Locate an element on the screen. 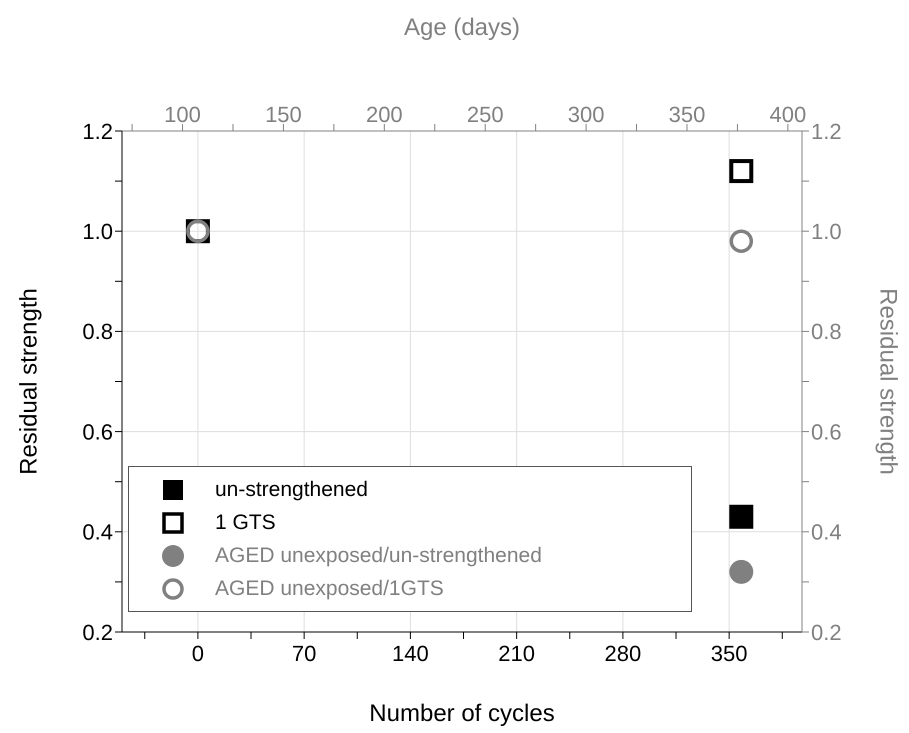 This screenshot has height=733, width=909. y2-axis-title: Residual strength is located at coordinates (888, 381).